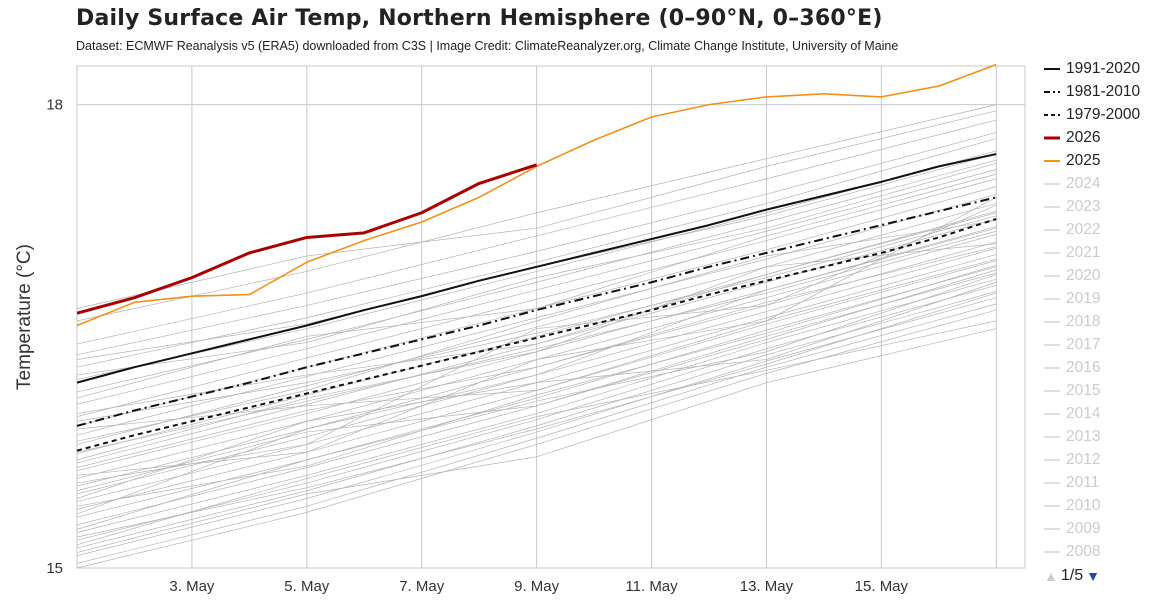  I want to click on x-tick-label: 11. May, so click(651, 586).